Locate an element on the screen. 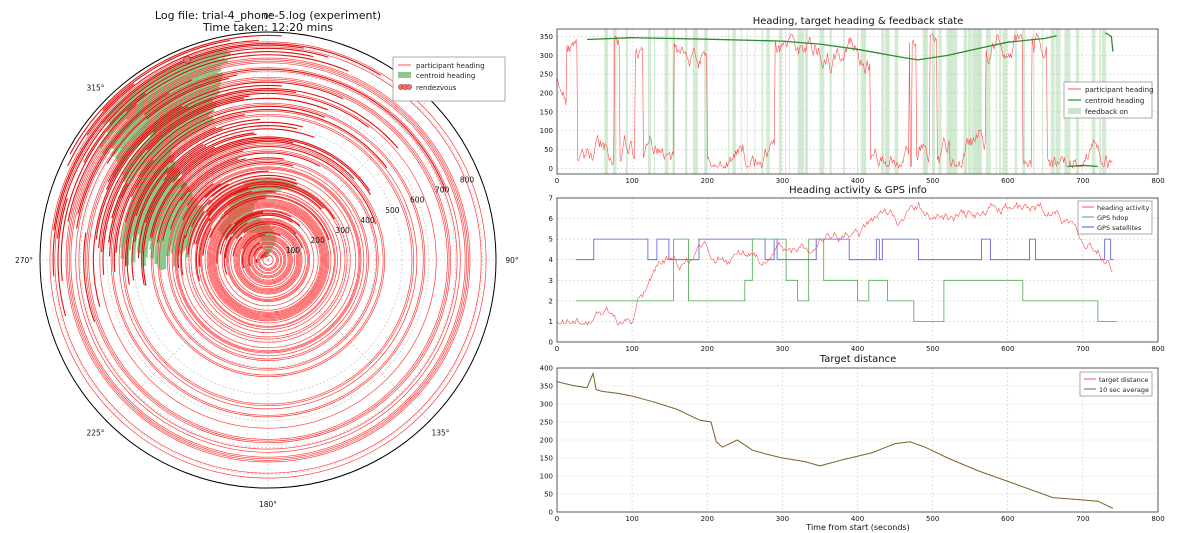 This screenshot has height=533, width=1200. polar-radial-label: 600 is located at coordinates (417, 200).